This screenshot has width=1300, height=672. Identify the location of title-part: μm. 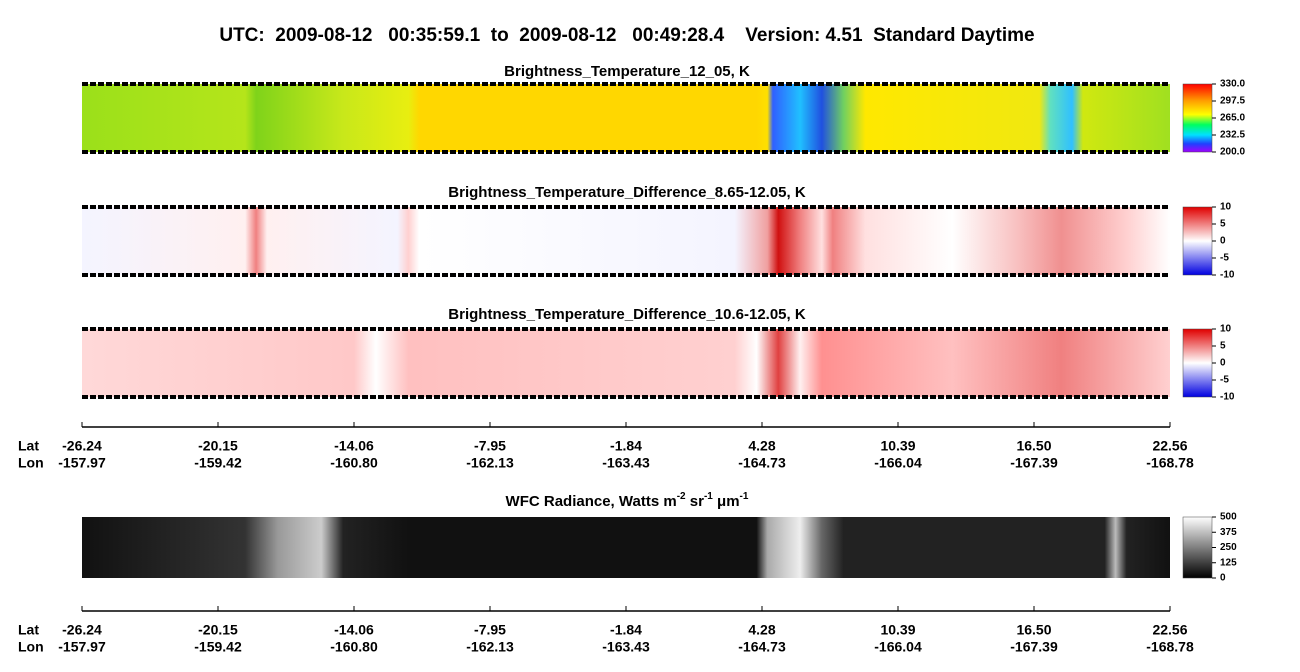
(726, 501).